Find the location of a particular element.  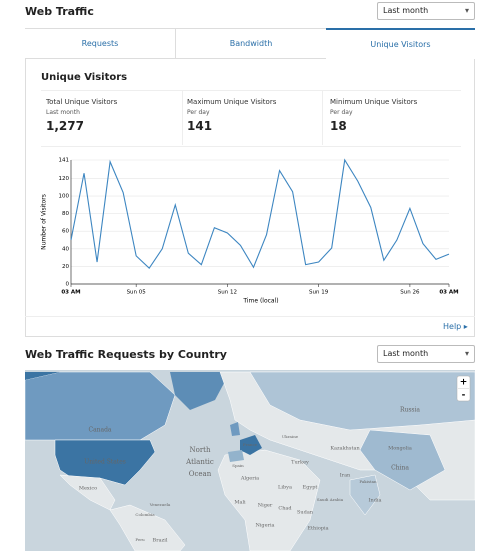

y-tick-label: 0 is located at coordinates (68, 285).